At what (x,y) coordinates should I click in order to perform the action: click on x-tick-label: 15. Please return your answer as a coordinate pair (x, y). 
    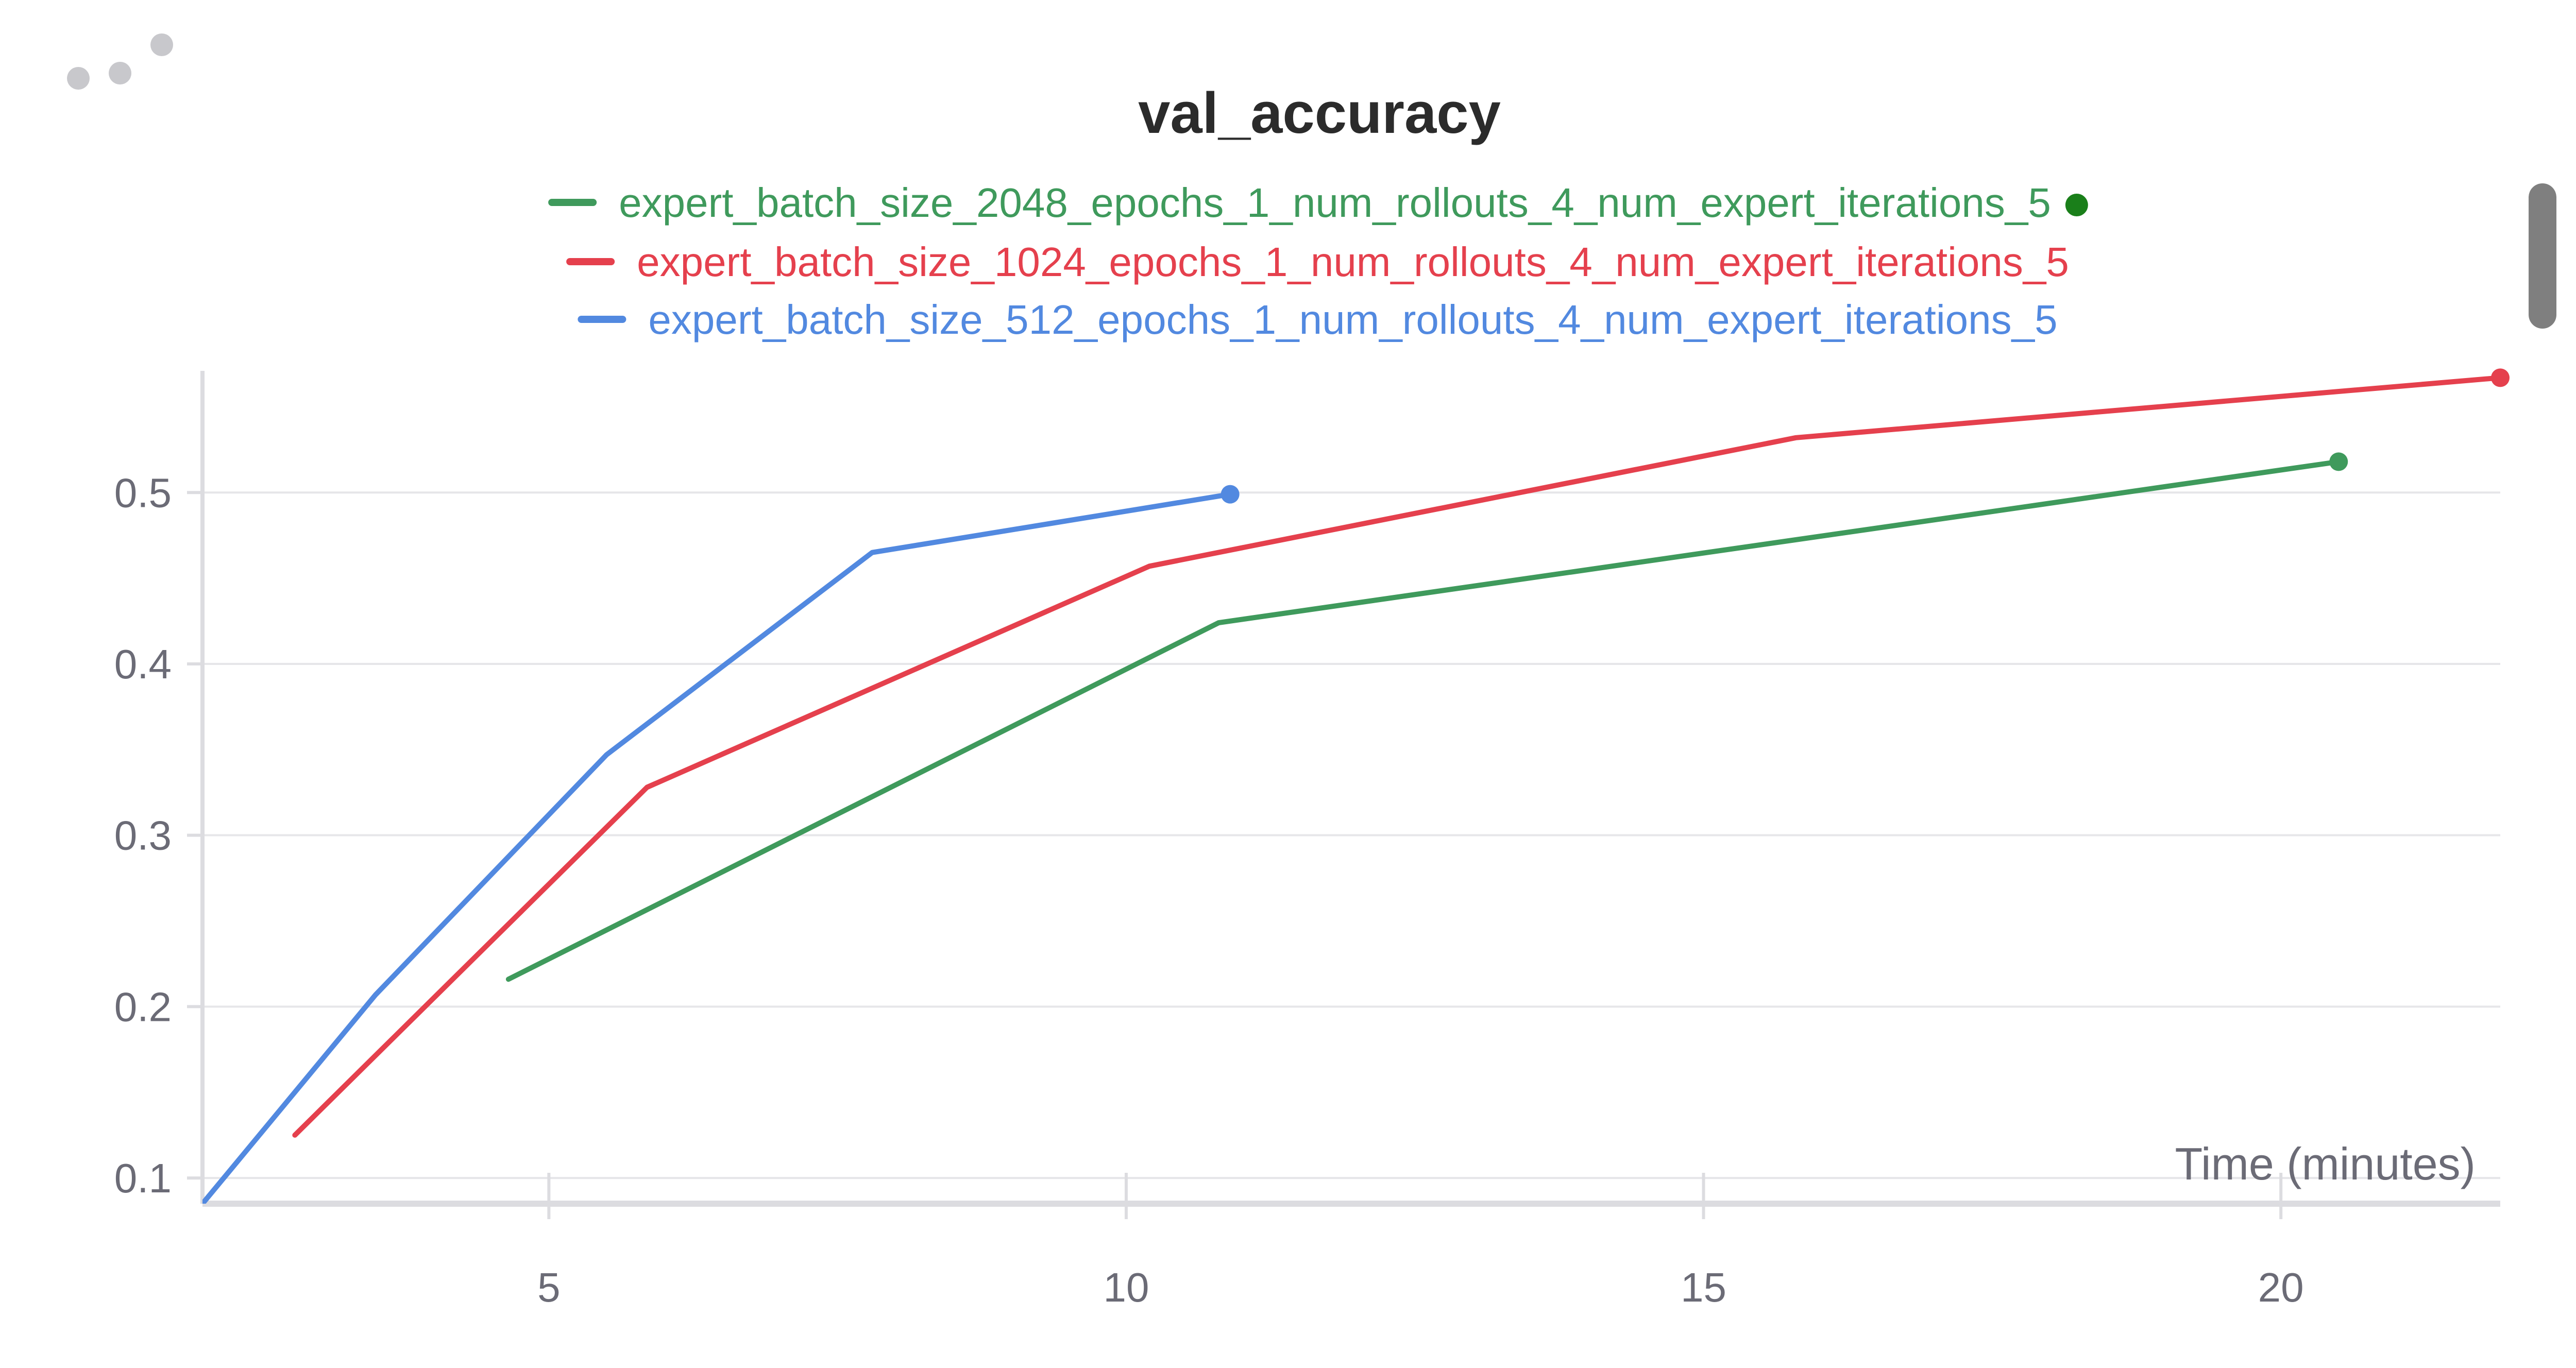
    Looking at the image, I should click on (1703, 1287).